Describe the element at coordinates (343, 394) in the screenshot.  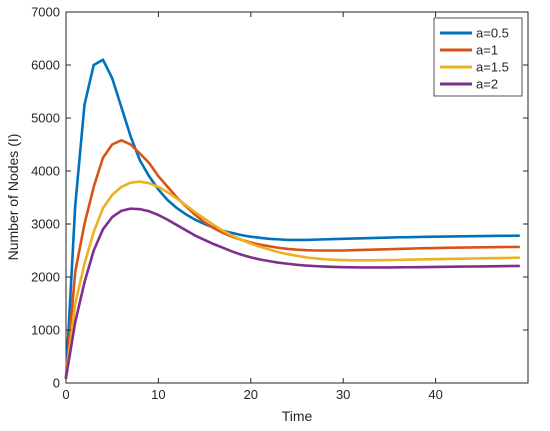
I see `x-tick-label: 30` at that location.